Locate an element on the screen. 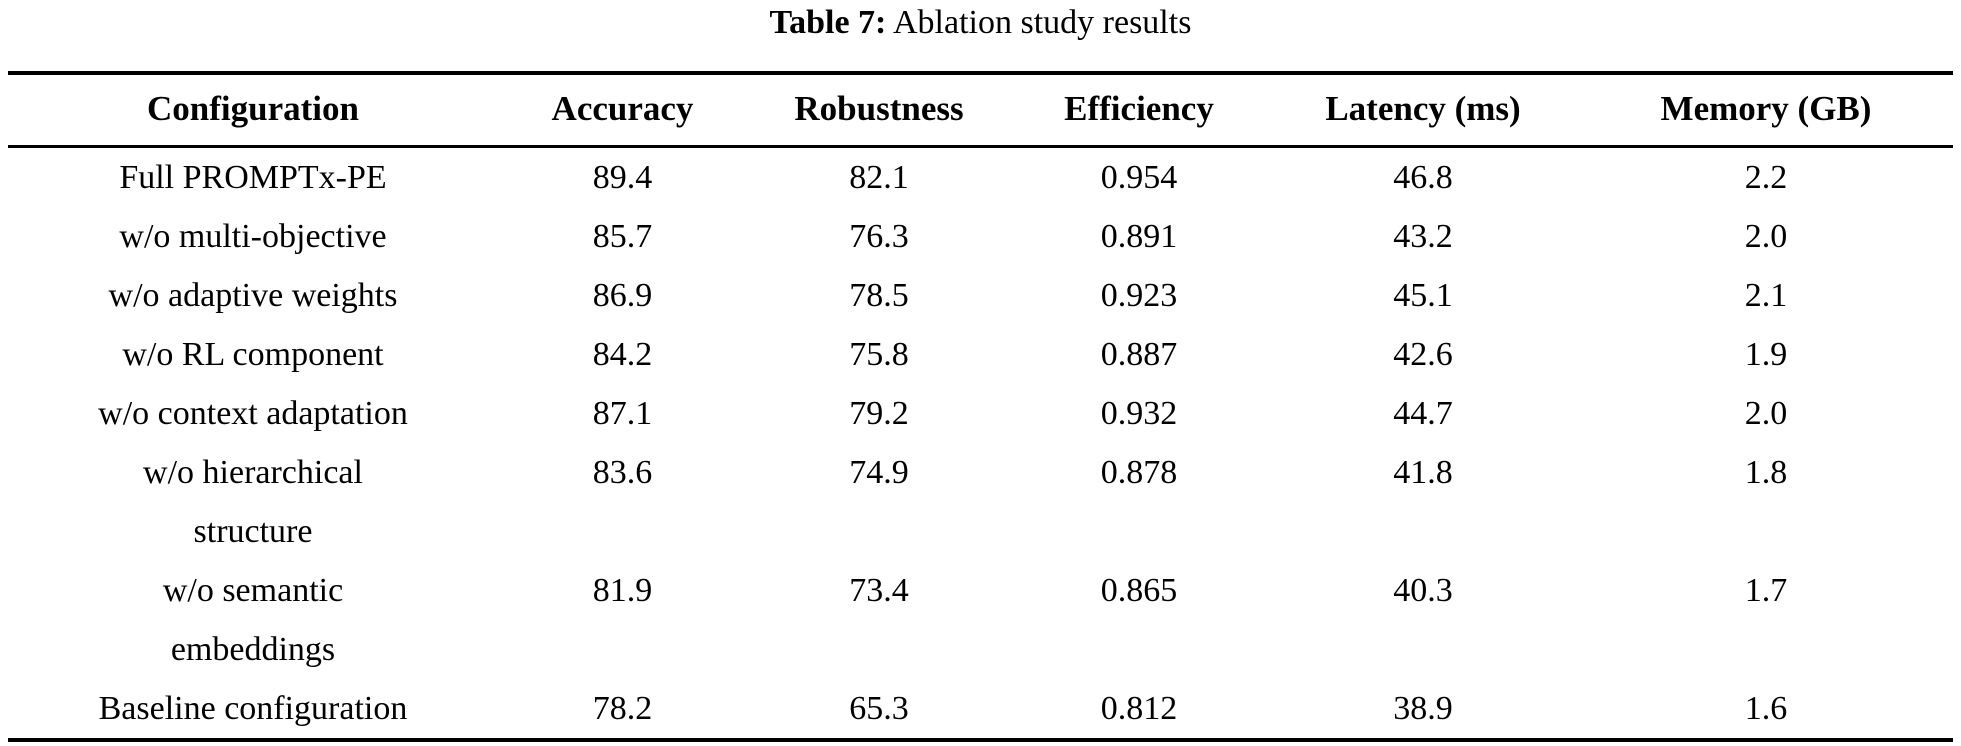 This screenshot has height=746, width=1961. column-header-memory: Memory (GB) is located at coordinates (1766, 108).